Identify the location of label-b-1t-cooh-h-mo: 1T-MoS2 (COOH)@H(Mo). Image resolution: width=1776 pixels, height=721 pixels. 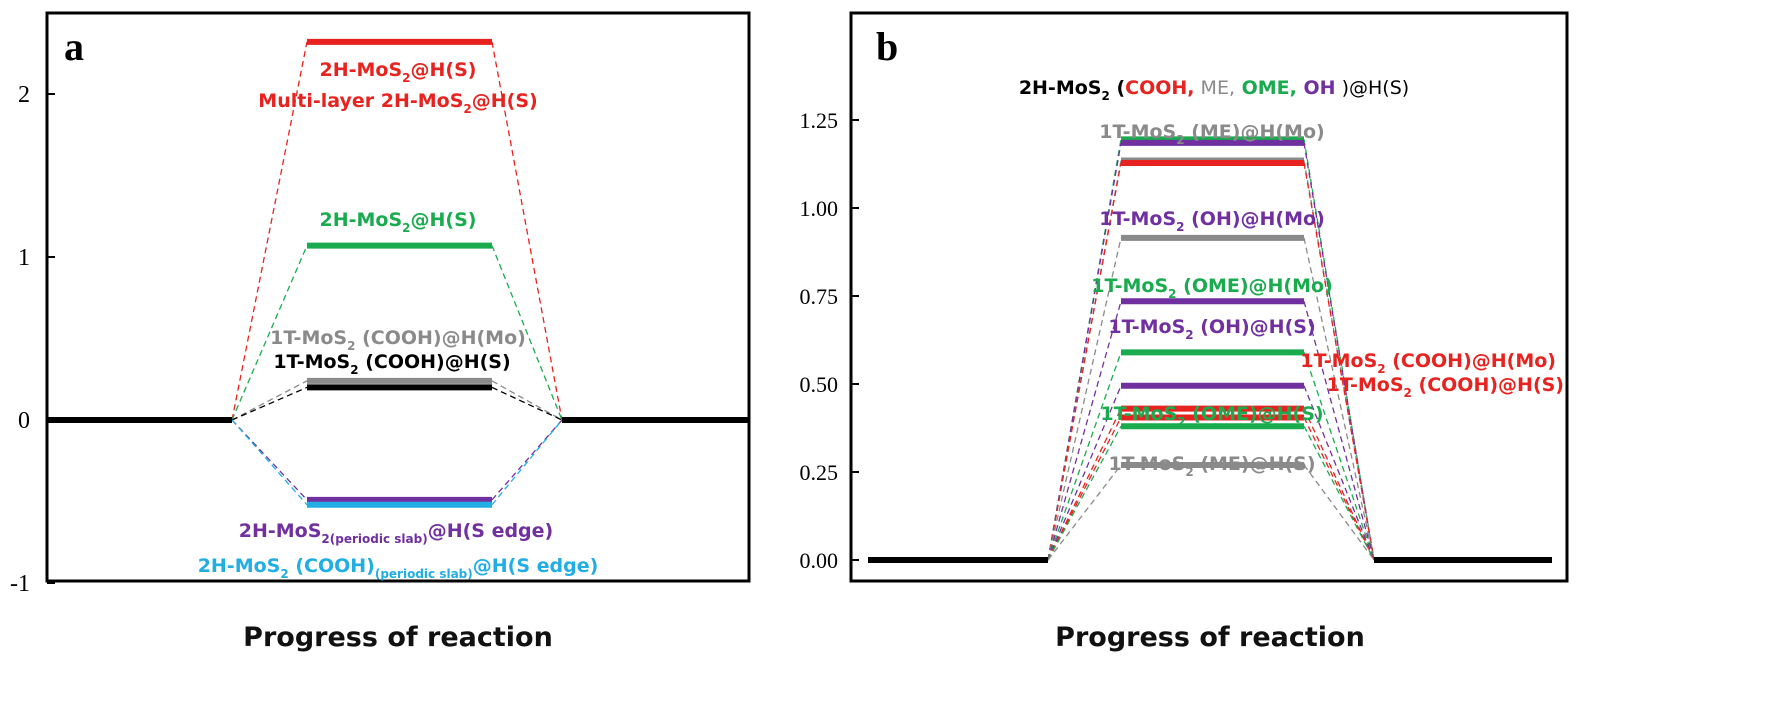
(1428, 363).